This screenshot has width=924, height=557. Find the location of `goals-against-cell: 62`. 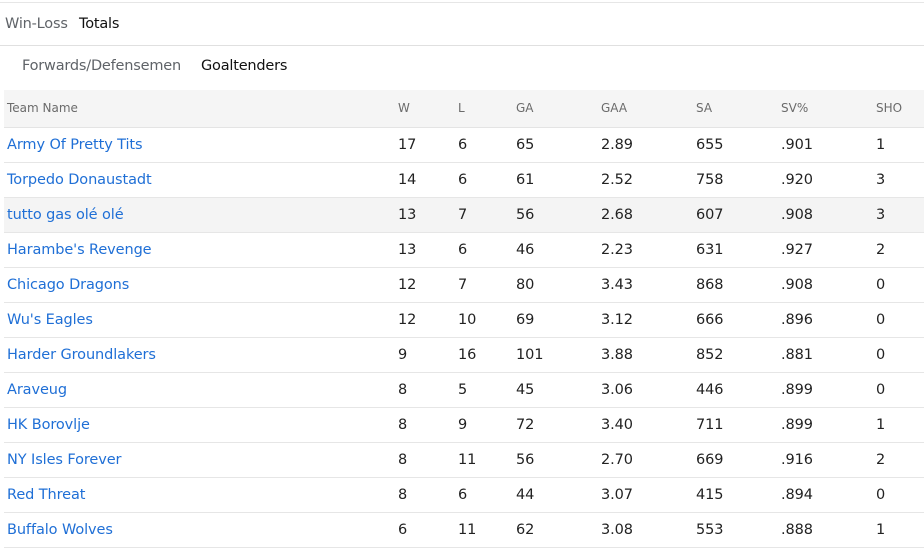

goals-against-cell: 62 is located at coordinates (525, 529).